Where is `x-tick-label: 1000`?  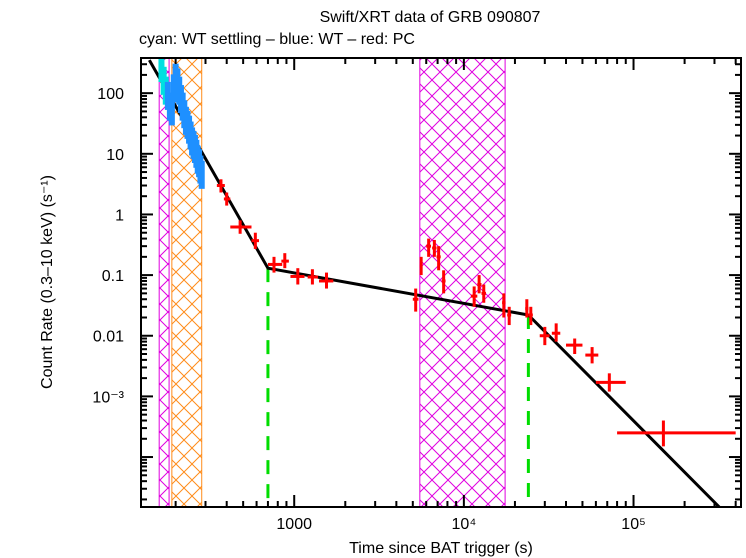
x-tick-label: 1000 is located at coordinates (294, 524).